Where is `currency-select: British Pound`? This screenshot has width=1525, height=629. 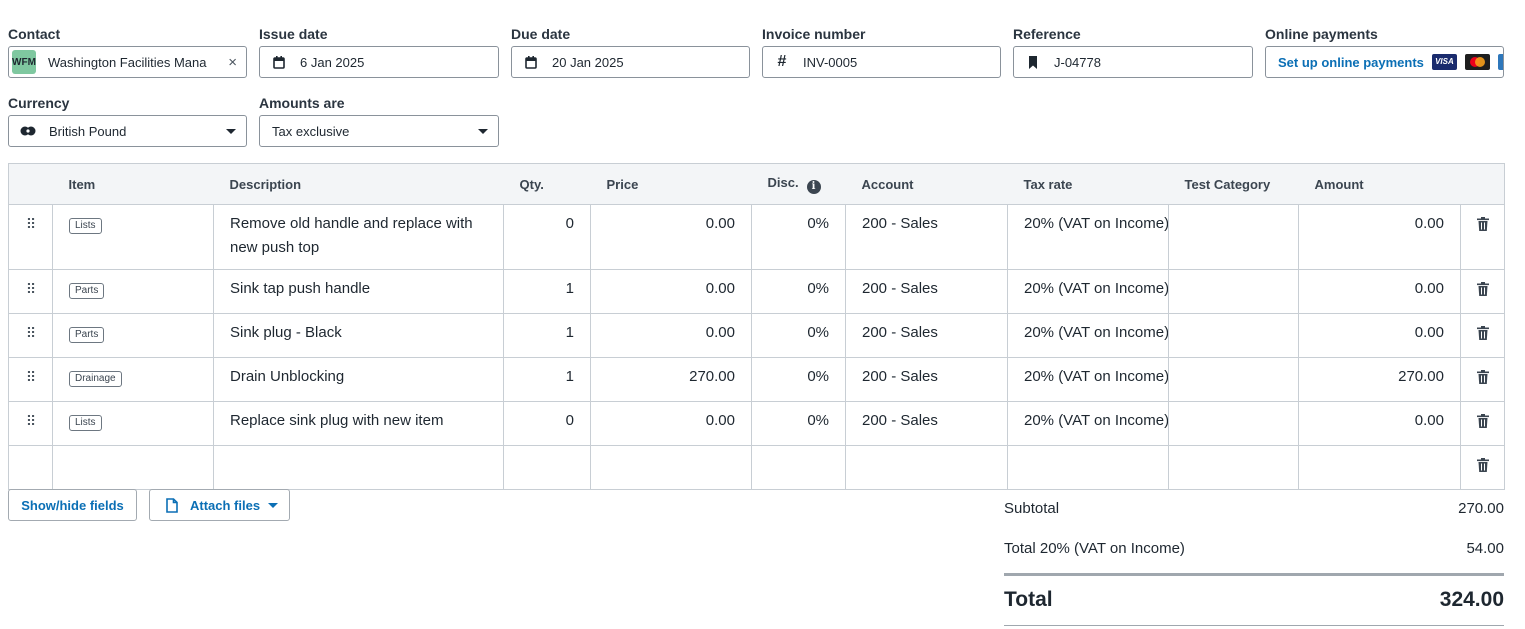 currency-select: British Pound is located at coordinates (127, 131).